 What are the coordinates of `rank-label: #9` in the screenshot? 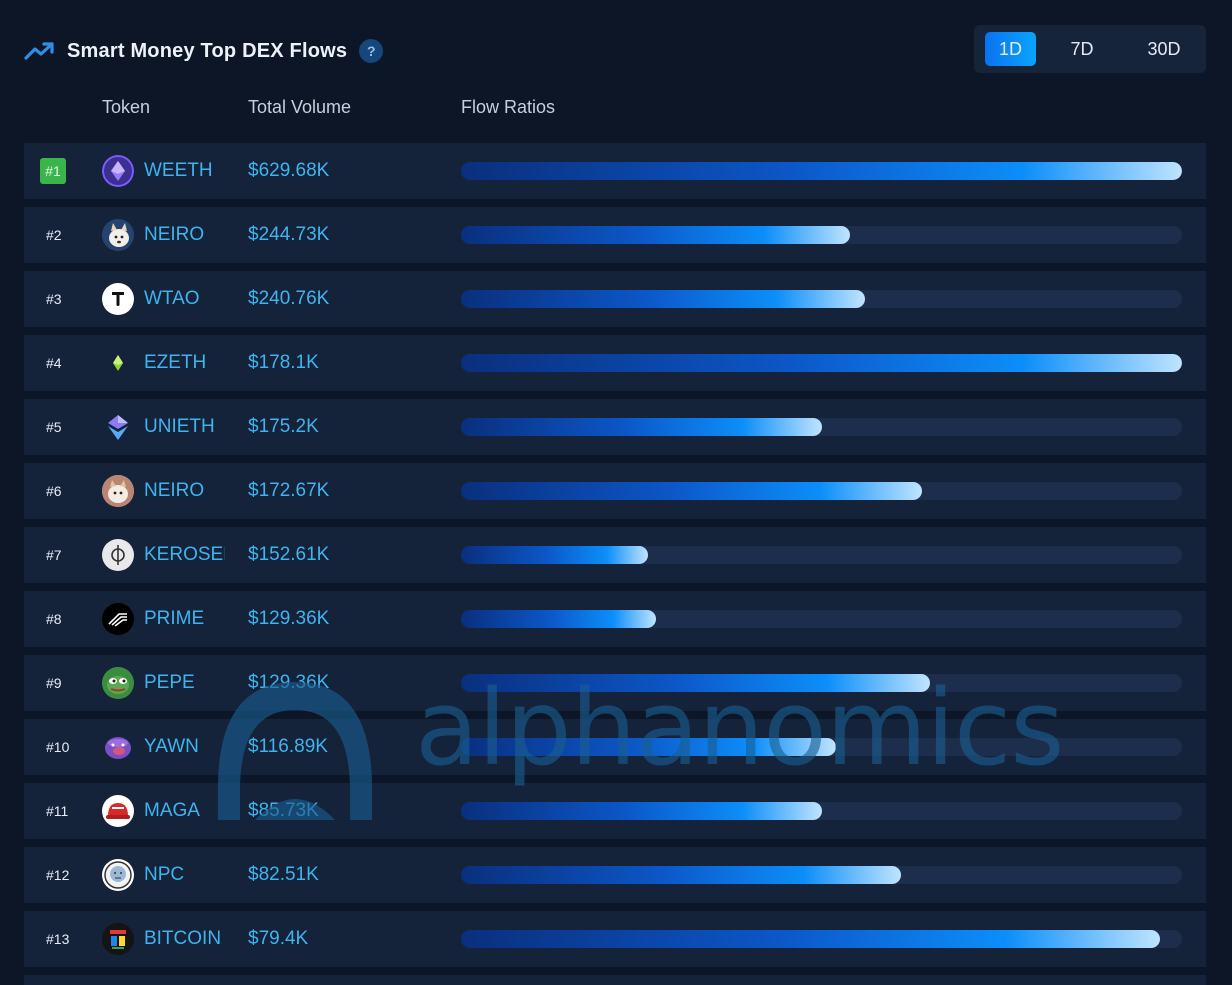 It's located at (54, 683).